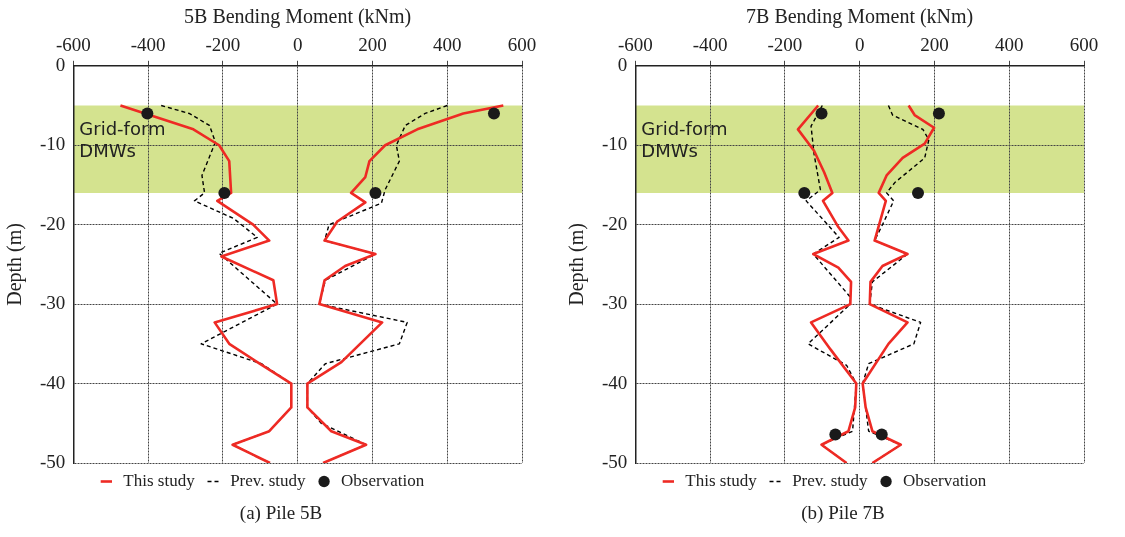 The height and width of the screenshot is (537, 1125). Describe the element at coordinates (281, 513) in the screenshot. I see `text: (a) Pile 5B` at that location.